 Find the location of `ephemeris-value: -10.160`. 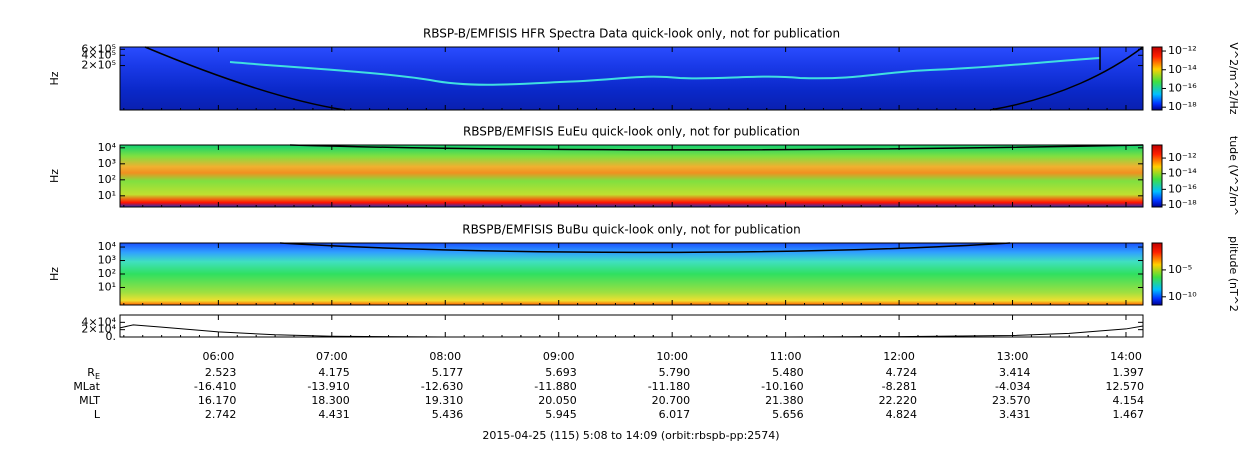

ephemeris-value: -10.160 is located at coordinates (782, 386).